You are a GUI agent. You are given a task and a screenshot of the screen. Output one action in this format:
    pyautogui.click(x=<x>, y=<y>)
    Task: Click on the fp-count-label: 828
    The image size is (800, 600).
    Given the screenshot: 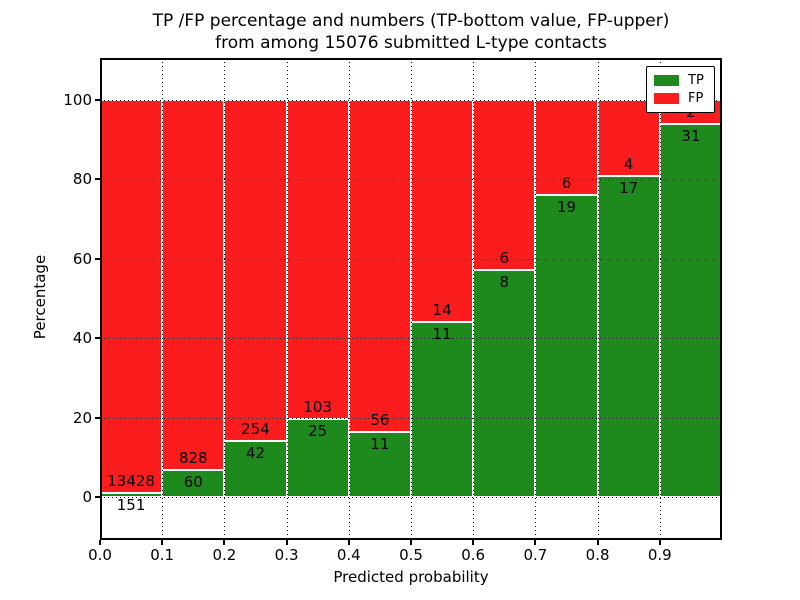 What is the action you would take?
    pyautogui.click(x=193, y=458)
    